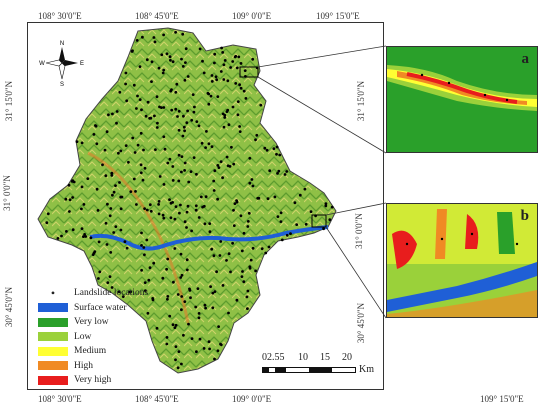 The width and height of the screenshot is (550, 413). I want to click on inset-a-map, so click(462, 99).